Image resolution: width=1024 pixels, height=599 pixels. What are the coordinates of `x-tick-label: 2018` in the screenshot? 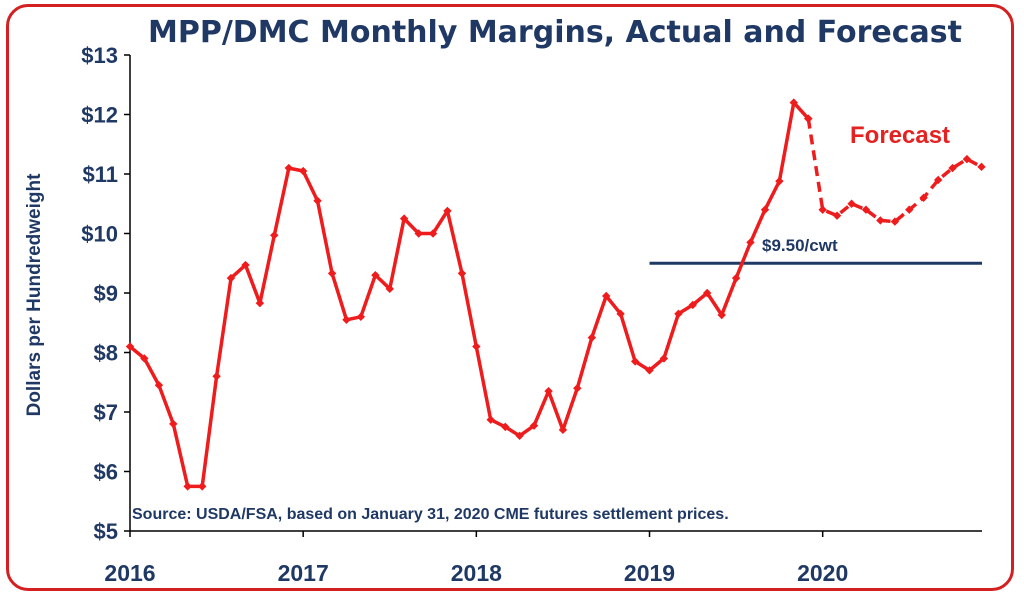 It's located at (476, 573).